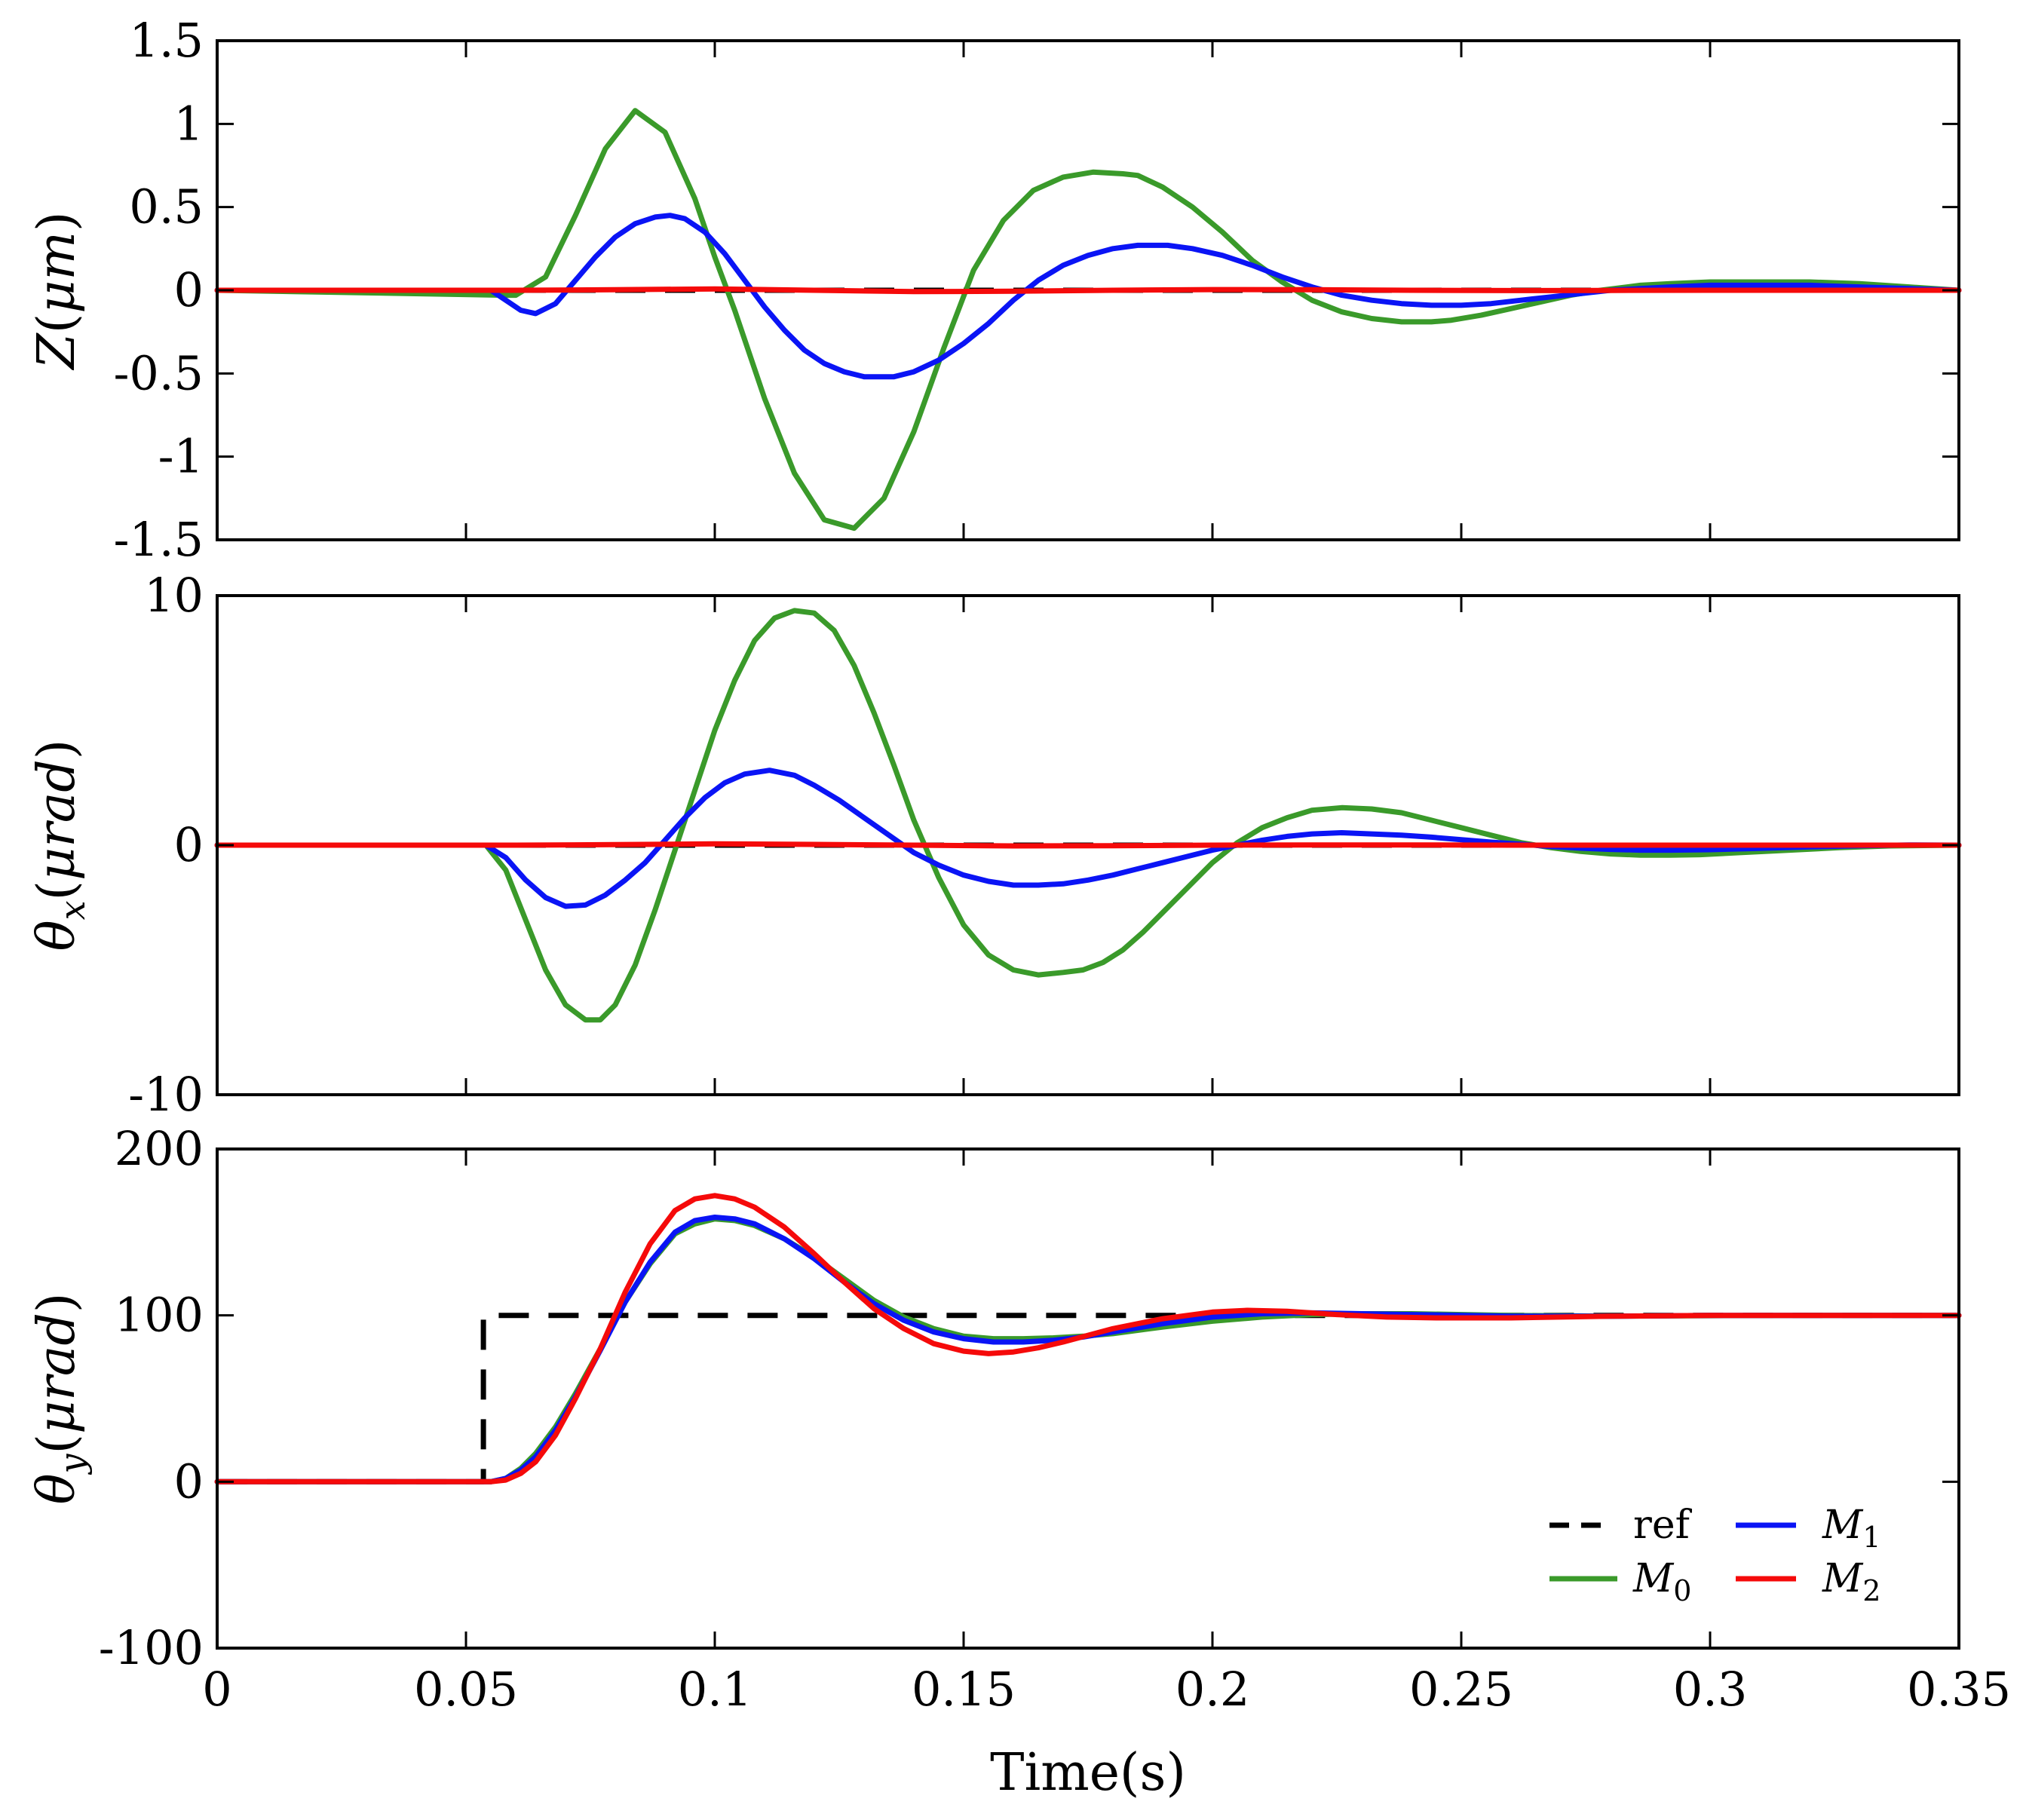 The image size is (2023, 1820). What do you see at coordinates (57, 272) in the screenshot?
I see `panel-z-ylabel-unit: μm` at bounding box center [57, 272].